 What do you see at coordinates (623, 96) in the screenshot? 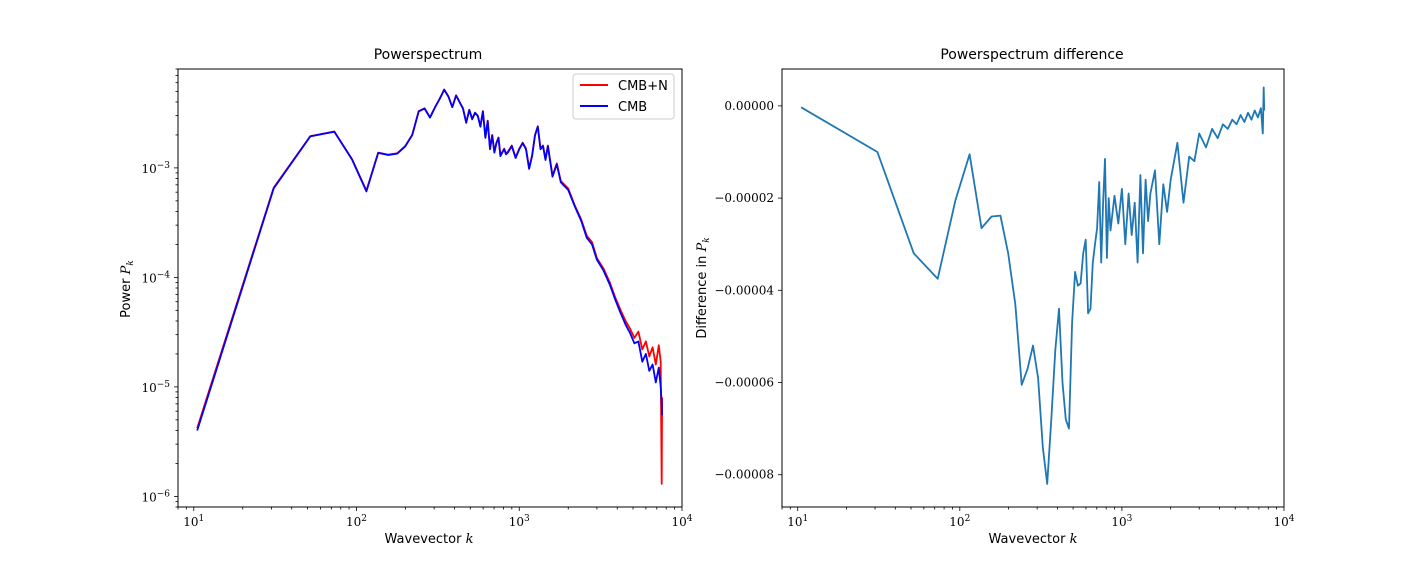
I see `left-legend: CMB+N CMB` at bounding box center [623, 96].